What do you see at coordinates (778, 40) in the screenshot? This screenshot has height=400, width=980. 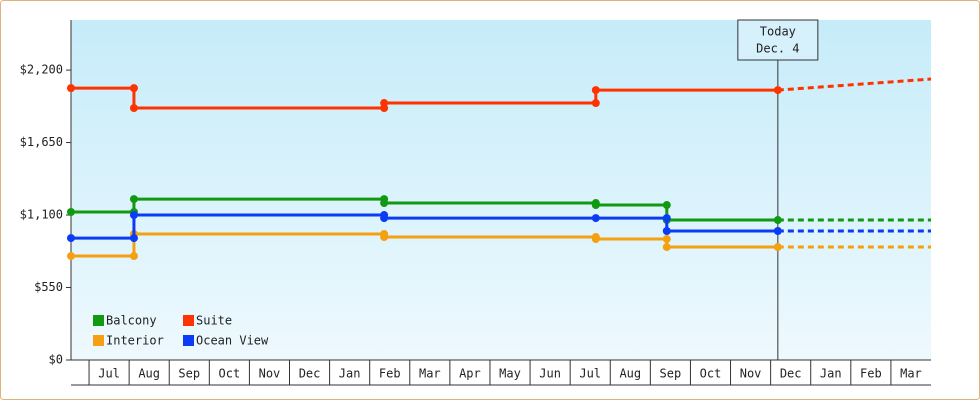 I see `today-box` at bounding box center [778, 40].